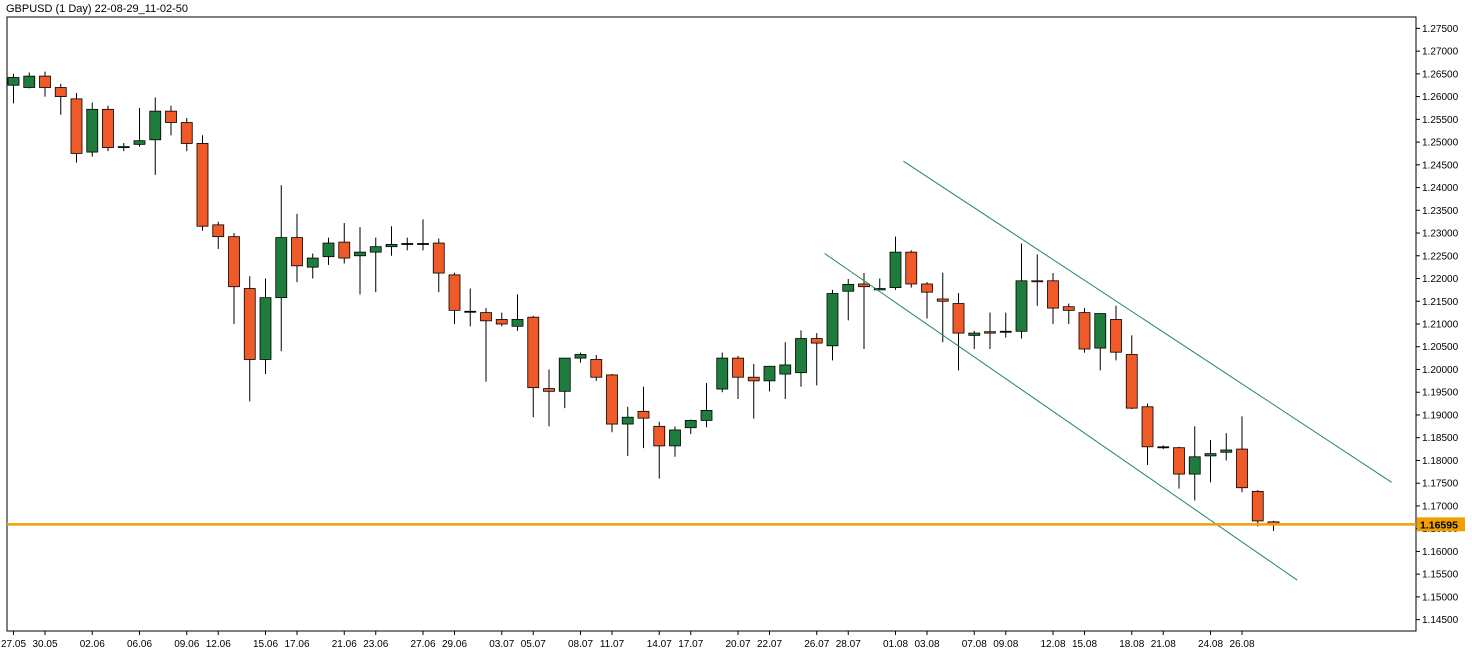  What do you see at coordinates (1241, 644) in the screenshot?
I see `x-axis-tick-label: 26.08` at bounding box center [1241, 644].